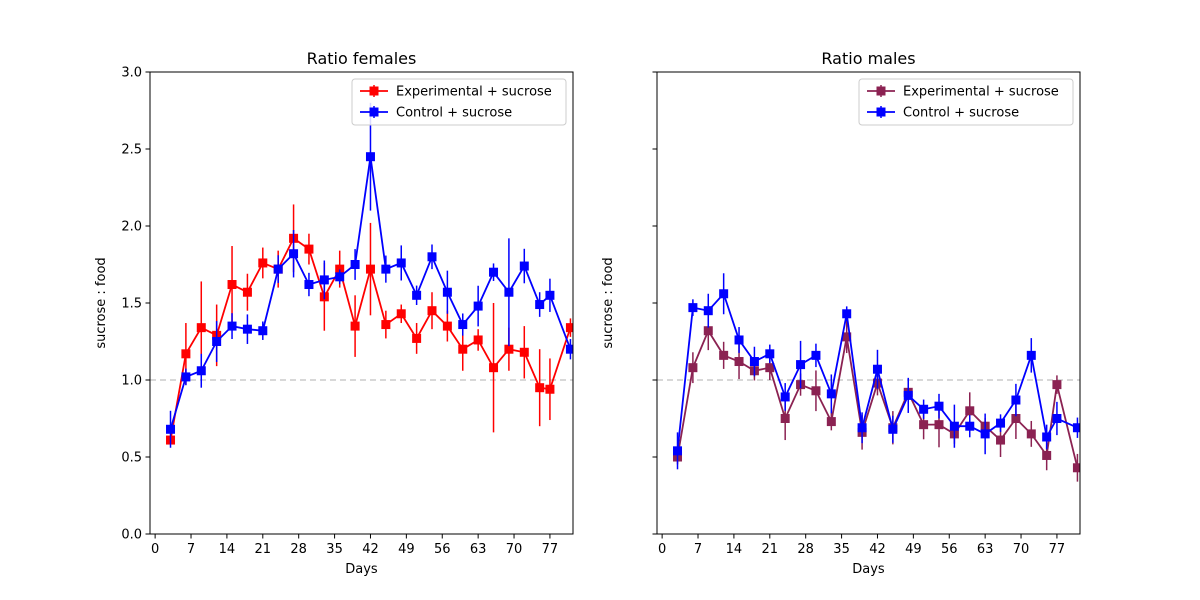 Image resolution: width=1200 pixels, height=600 pixels. I want to click on x-tick-label: 70, so click(514, 549).